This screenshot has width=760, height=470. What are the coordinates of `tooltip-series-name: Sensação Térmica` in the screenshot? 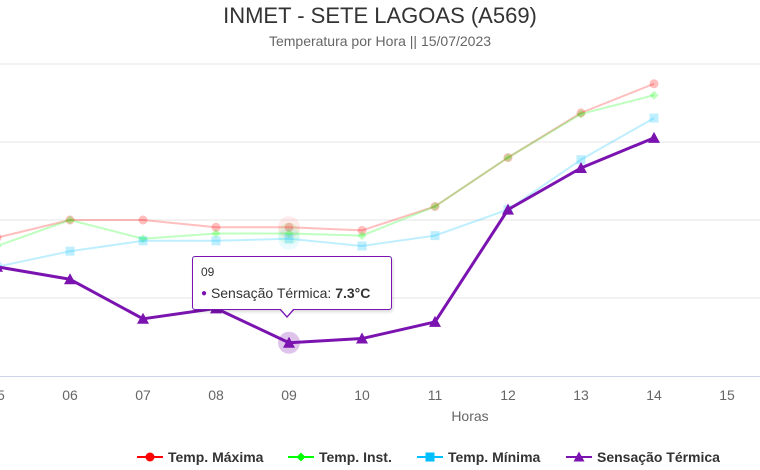 It's located at (269, 293).